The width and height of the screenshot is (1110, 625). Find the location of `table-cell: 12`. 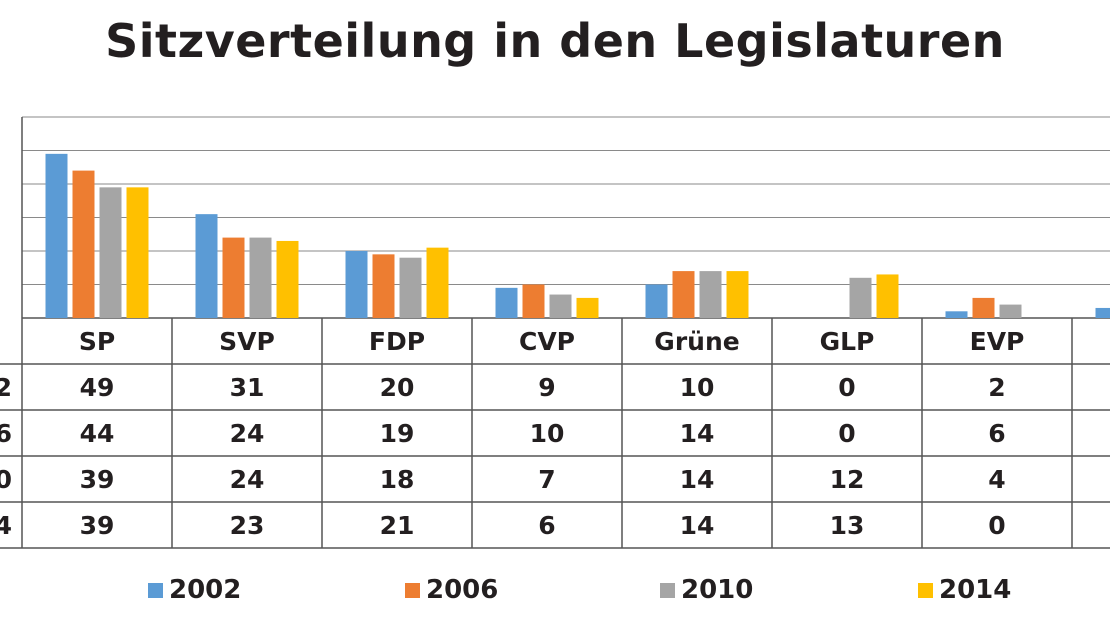

table-cell: 12 is located at coordinates (847, 479).